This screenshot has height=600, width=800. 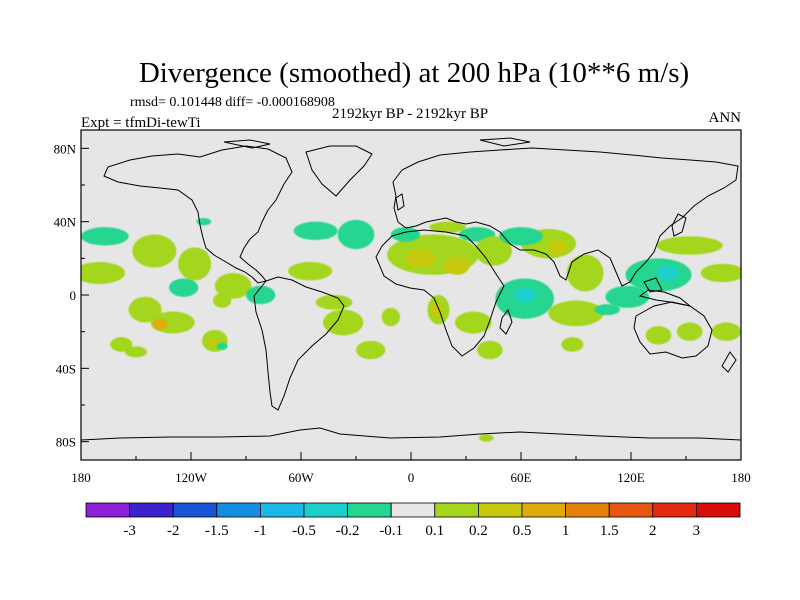 I want to click on coastline-borneo, so click(x=653, y=285).